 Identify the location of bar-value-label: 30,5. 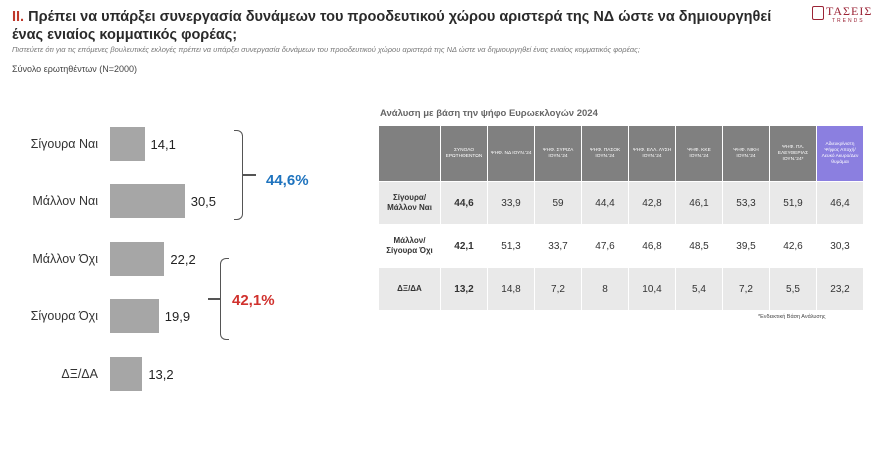
(203, 201).